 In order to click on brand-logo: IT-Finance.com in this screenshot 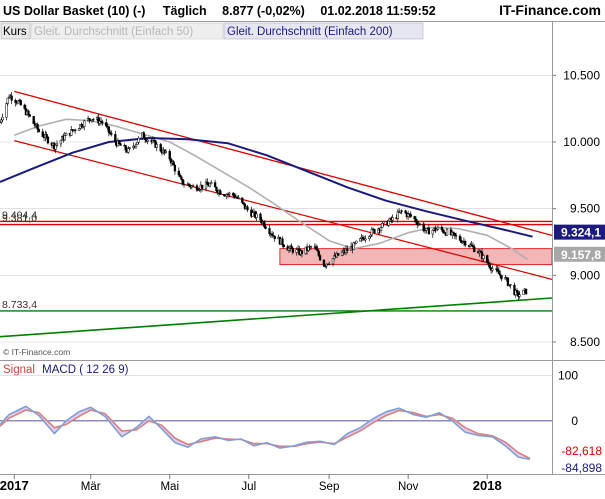, I will do `click(550, 10)`.